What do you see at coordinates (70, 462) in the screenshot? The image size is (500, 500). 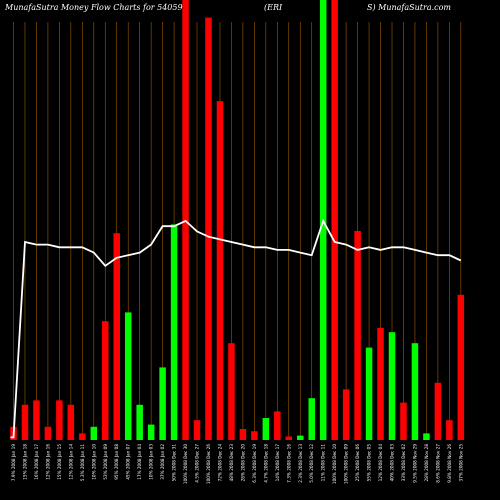 I see `x-tick-label: 12% 2008 Jan 14` at bounding box center [70, 462].